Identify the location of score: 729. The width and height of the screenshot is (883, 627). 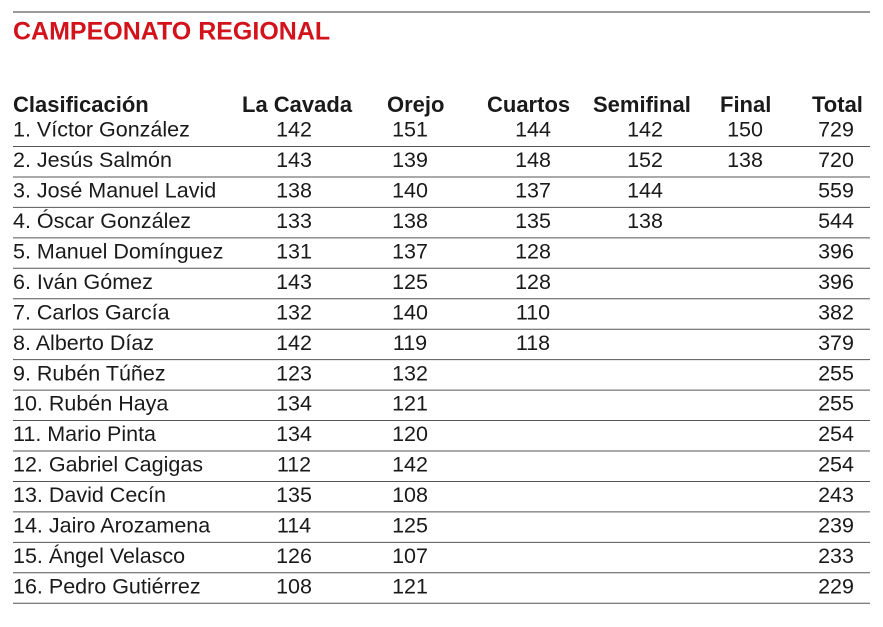
(836, 130).